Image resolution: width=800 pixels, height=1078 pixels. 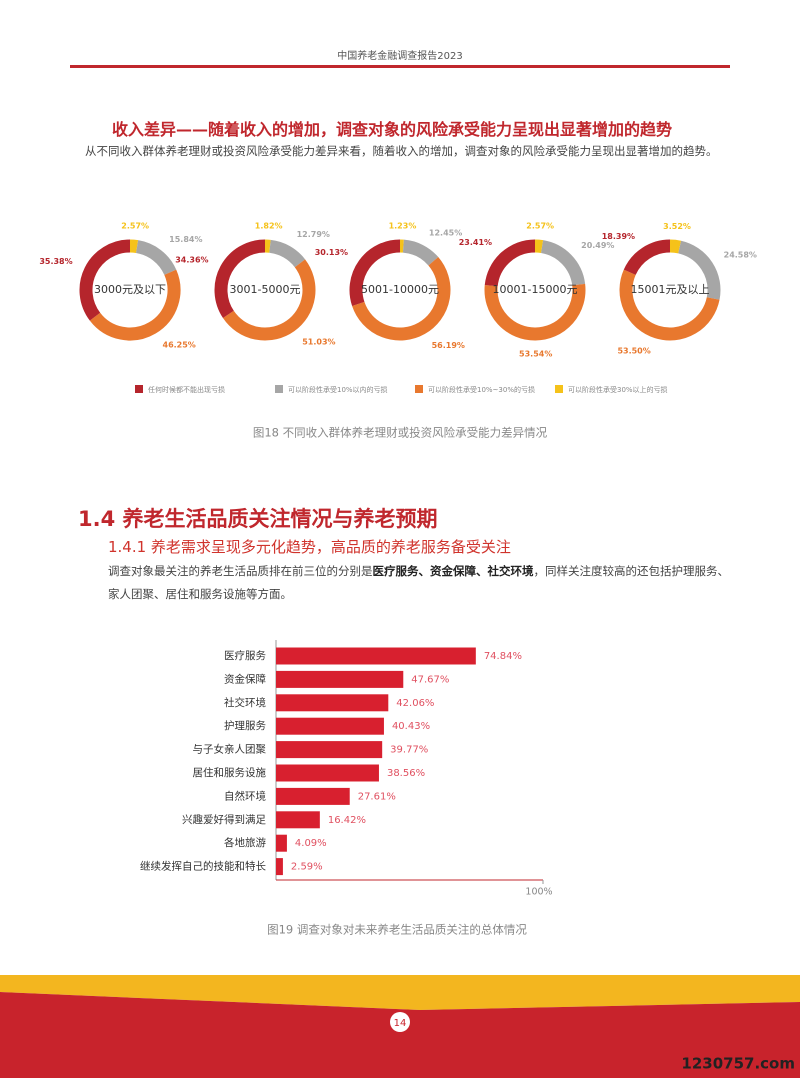 I want to click on data-label: 53.50%, so click(x=633, y=351).